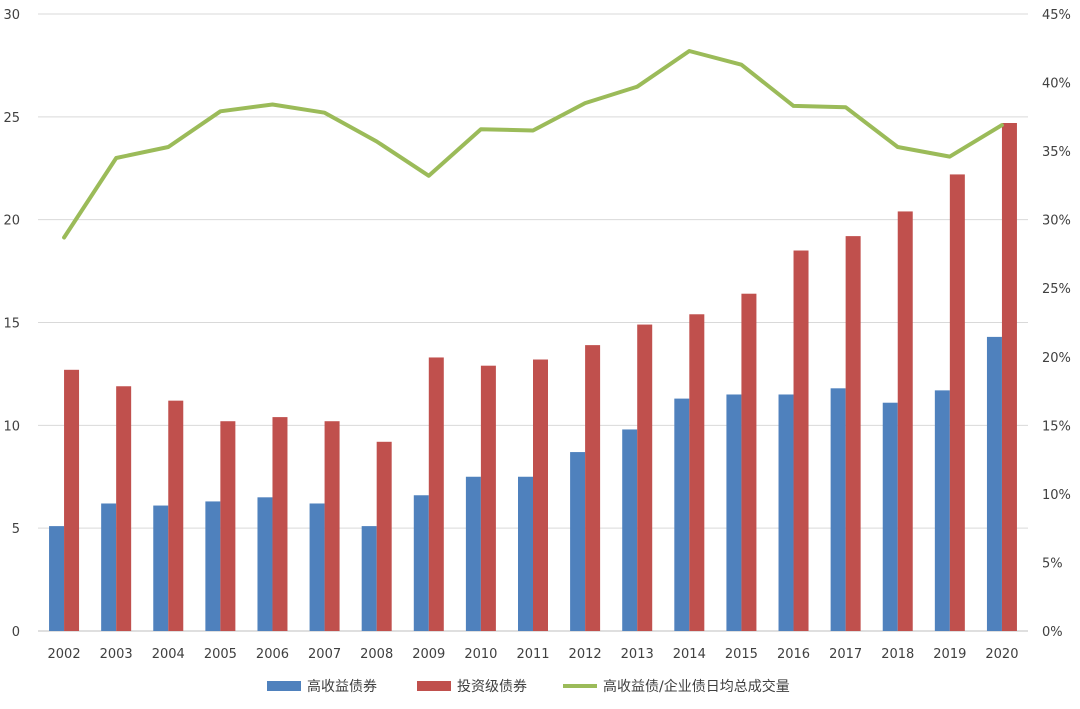 This screenshot has width=1080, height=709. What do you see at coordinates (16, 632) in the screenshot?
I see `left-tick-label: 0` at bounding box center [16, 632].